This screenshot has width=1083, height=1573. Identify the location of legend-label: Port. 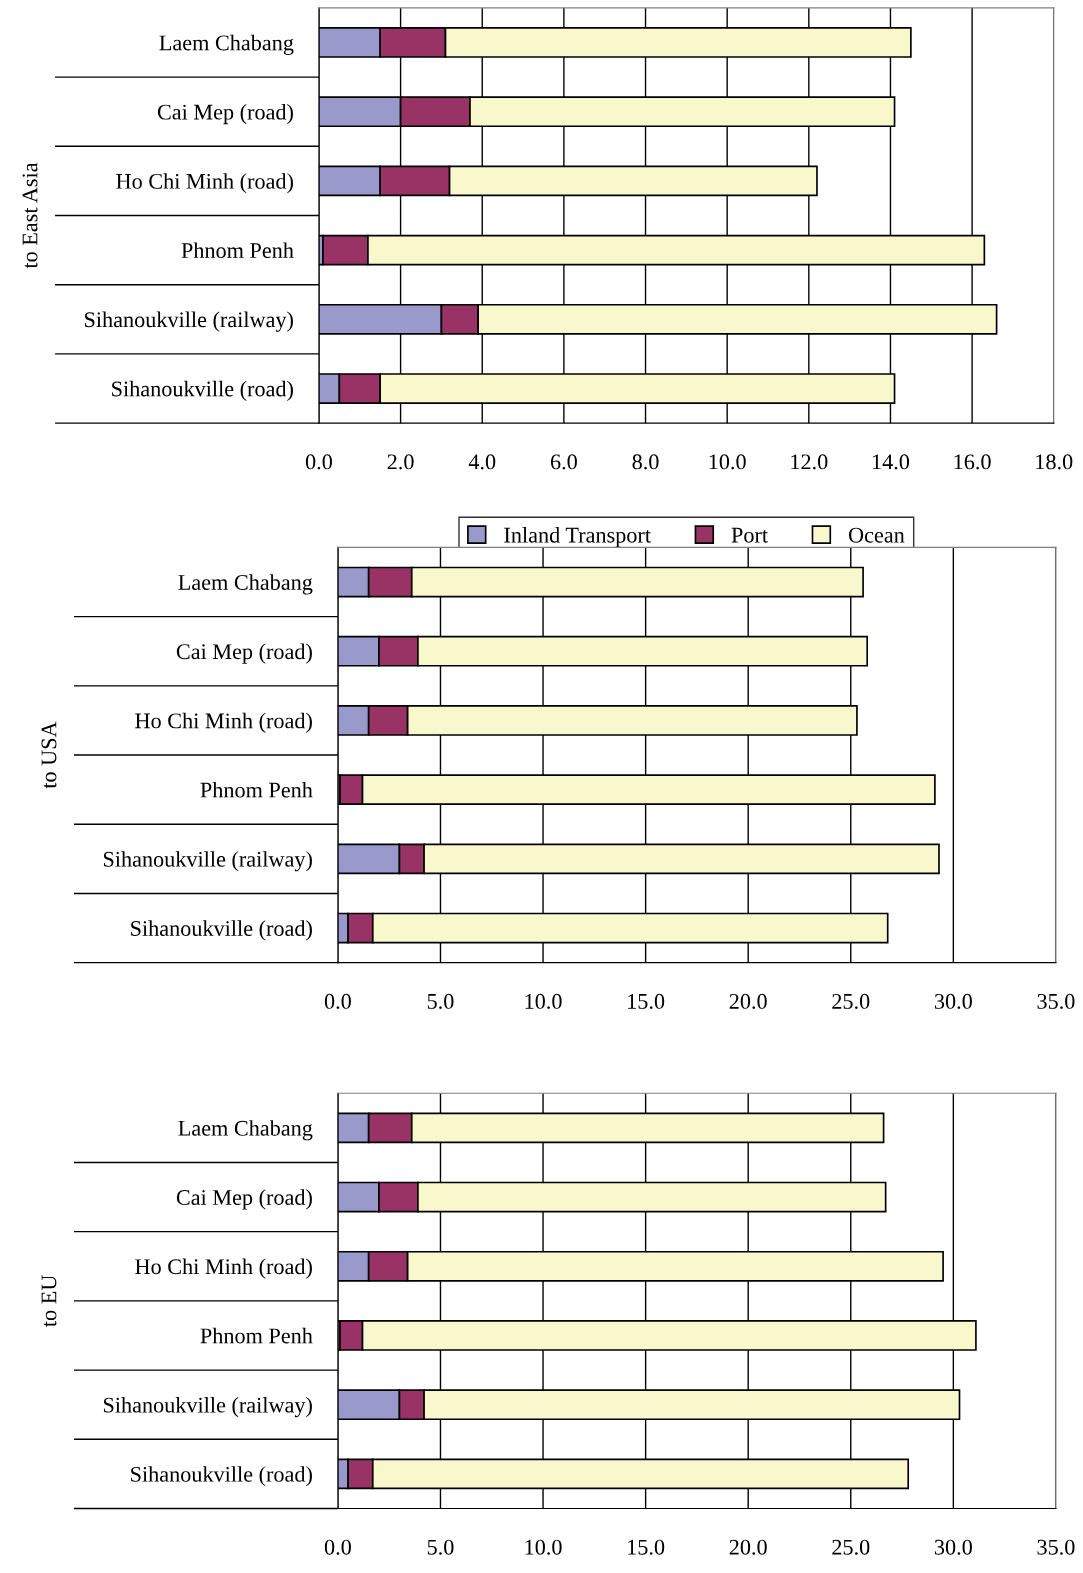
(749, 535).